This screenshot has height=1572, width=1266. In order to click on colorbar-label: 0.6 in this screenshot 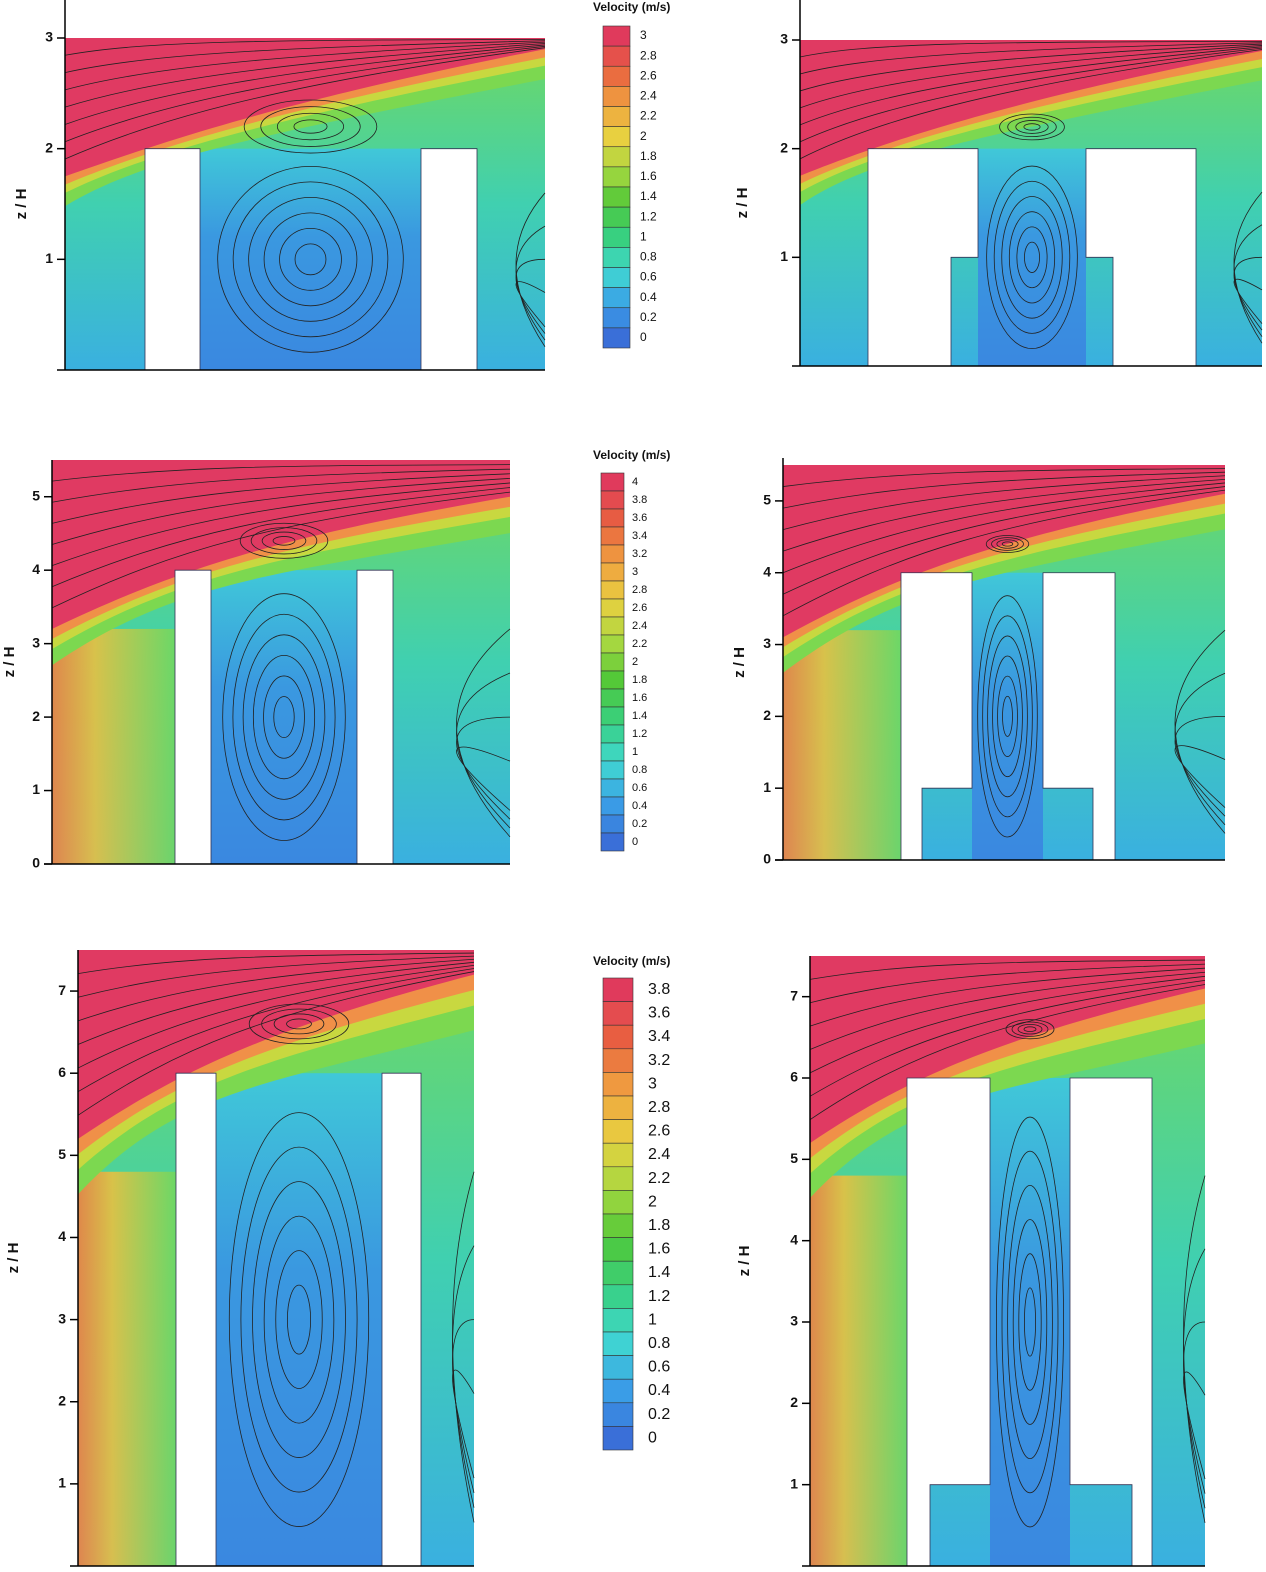, I will do `click(639, 788)`.